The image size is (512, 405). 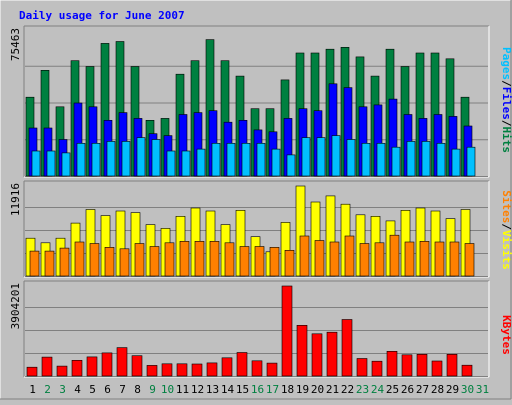 What do you see at coordinates (47, 389) in the screenshot?
I see `x-tick-label: 2` at bounding box center [47, 389].